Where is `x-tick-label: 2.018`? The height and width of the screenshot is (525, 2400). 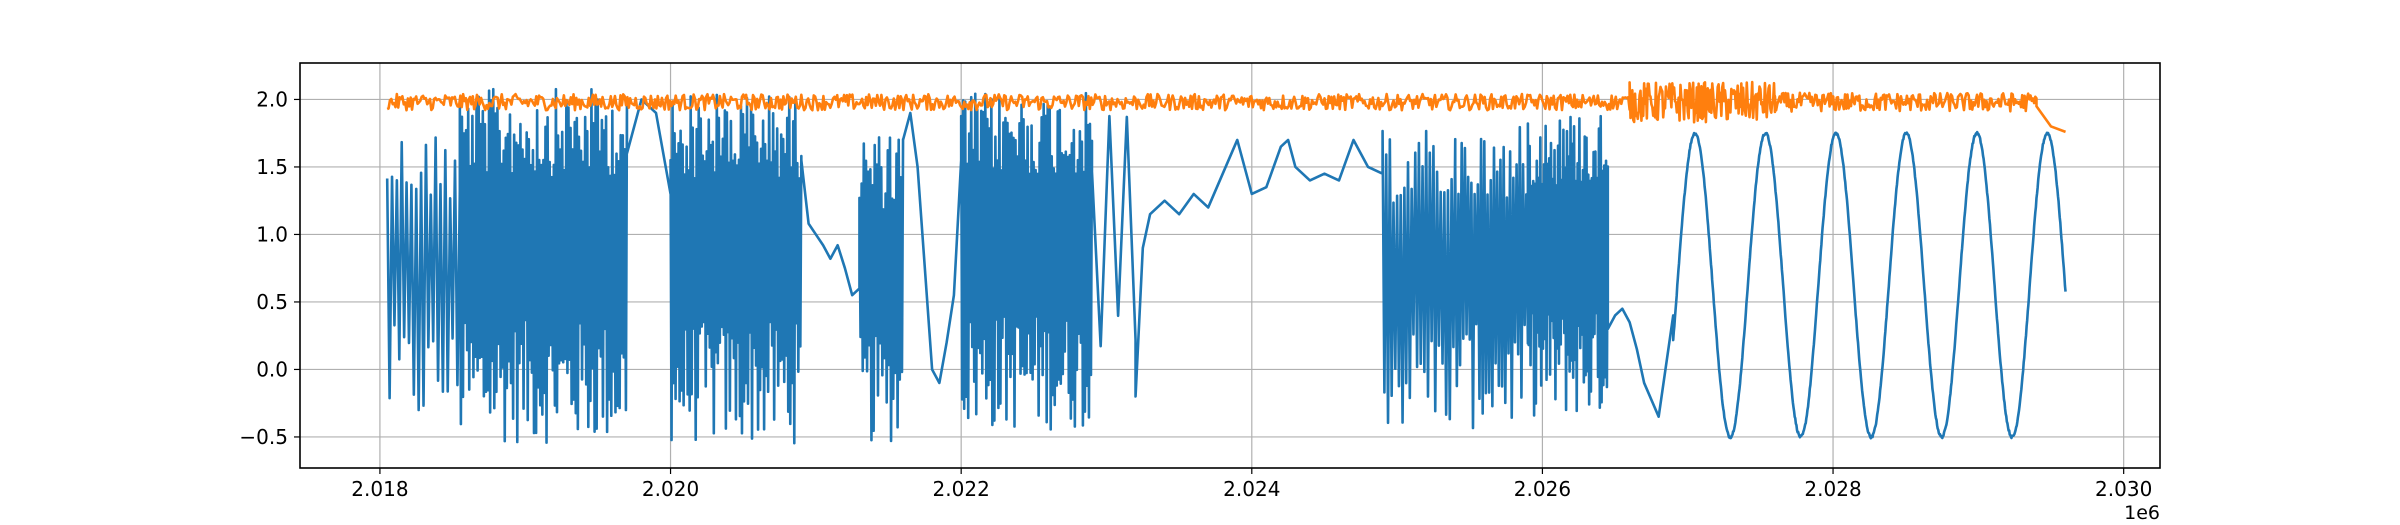 x-tick-label: 2.018 is located at coordinates (379, 489).